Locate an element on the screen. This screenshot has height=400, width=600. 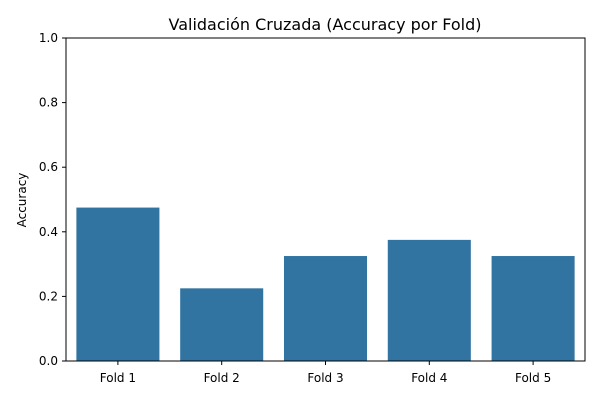
x-ticks-group: Fold 1 Fold 2 Fold 3 Fold 4 Fold 5 is located at coordinates (325, 373).